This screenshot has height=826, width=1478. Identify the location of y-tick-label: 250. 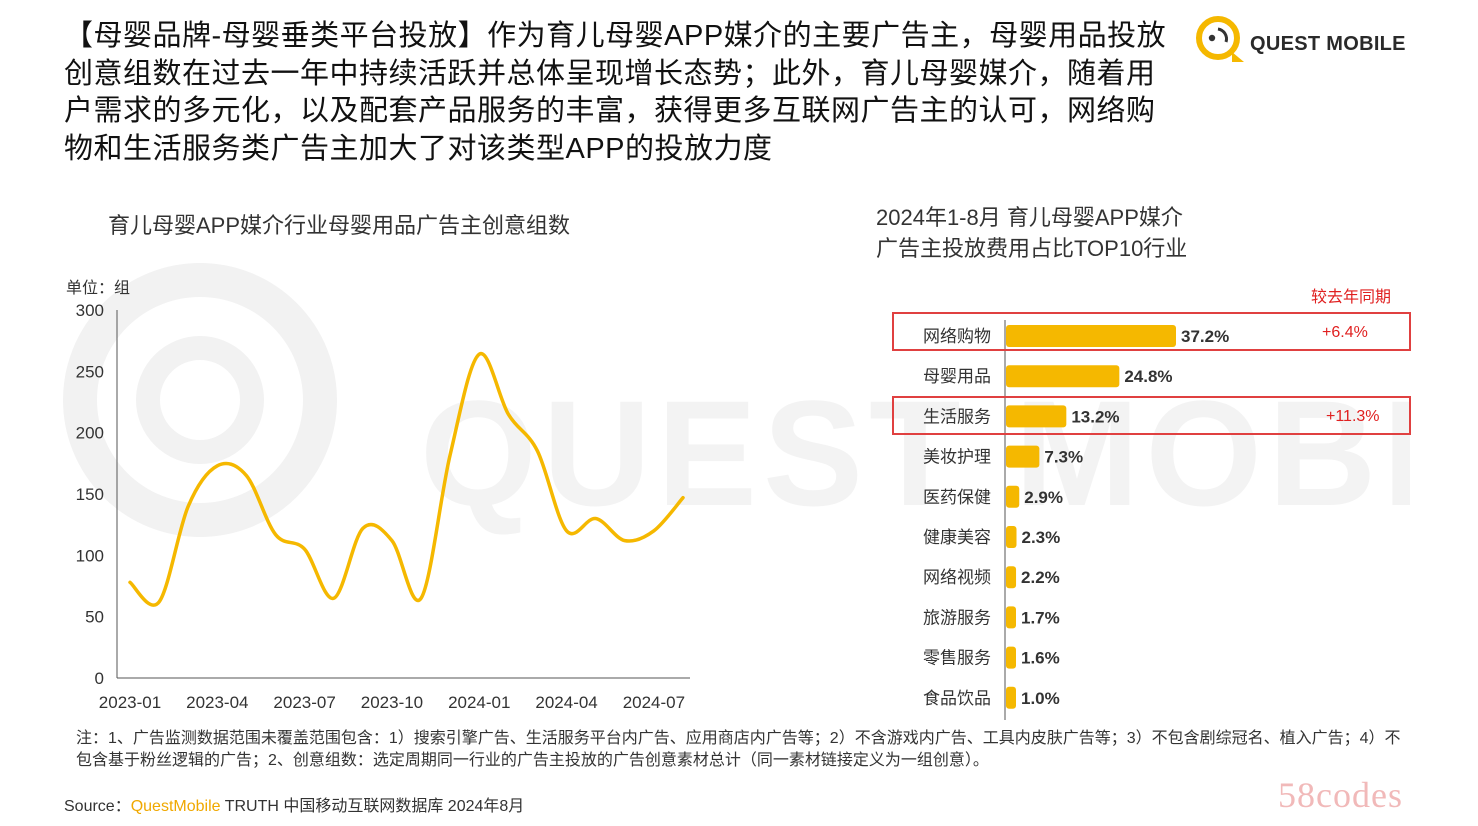
(90, 371).